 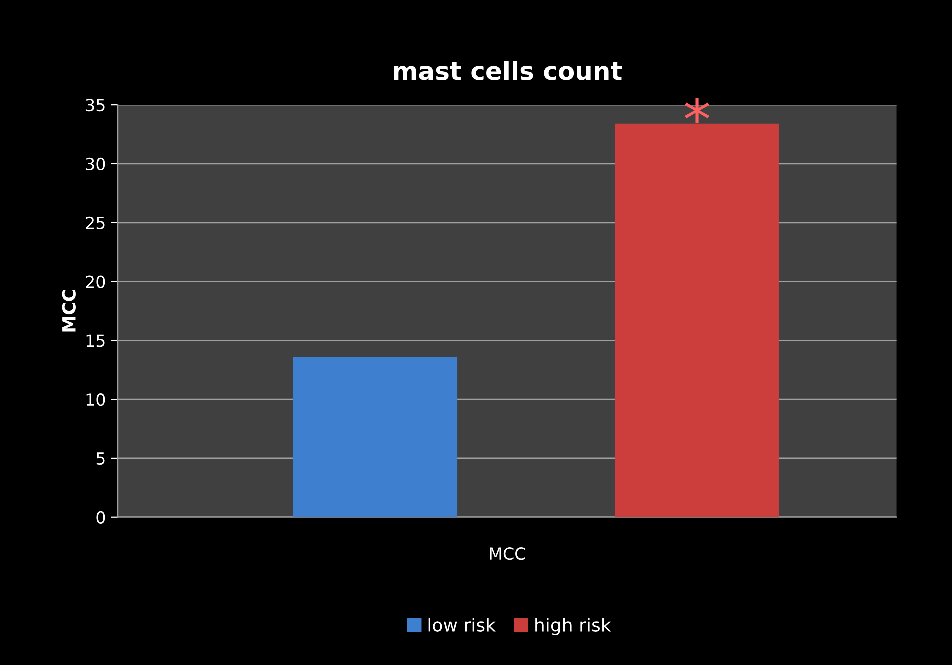 I want to click on y-tick-label: 35, so click(x=95, y=105).